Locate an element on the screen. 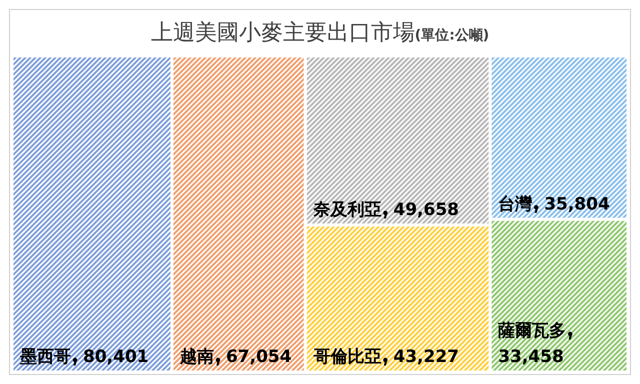 The image size is (640, 384). text: 上週美國小麥主要出口市場 is located at coordinates (282, 33).